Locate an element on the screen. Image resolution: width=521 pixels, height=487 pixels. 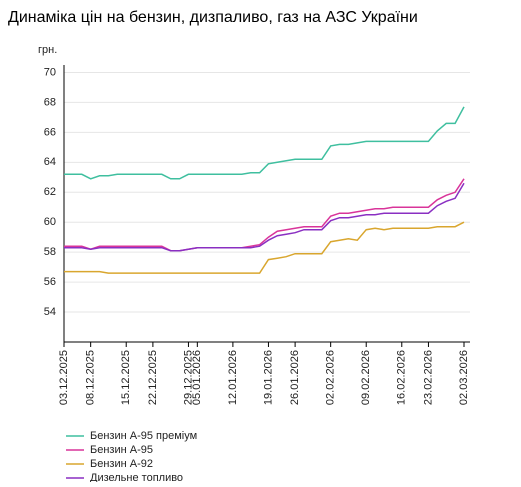
y-tick-label: 62 is located at coordinates (50, 192).